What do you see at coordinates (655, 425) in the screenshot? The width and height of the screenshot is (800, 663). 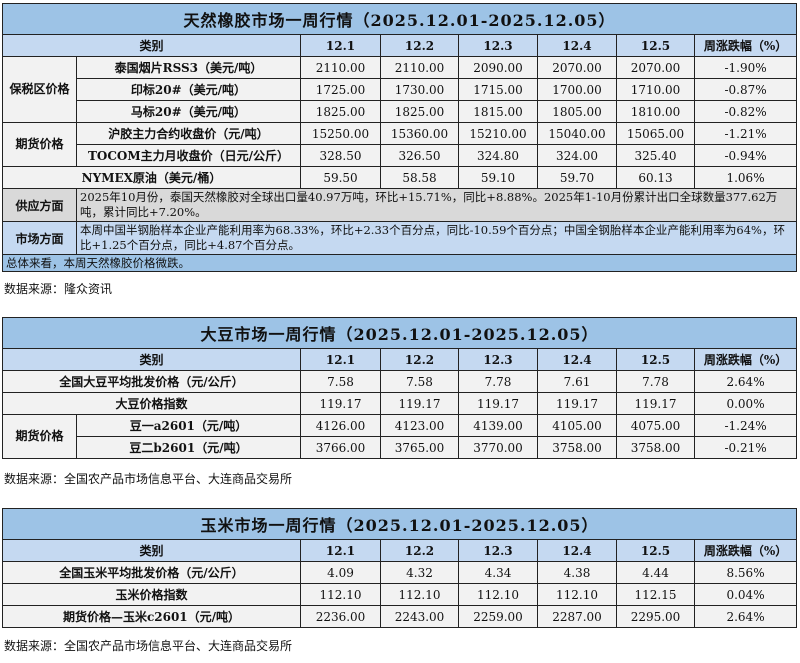 I see `row-value: 4075.00` at bounding box center [655, 425].